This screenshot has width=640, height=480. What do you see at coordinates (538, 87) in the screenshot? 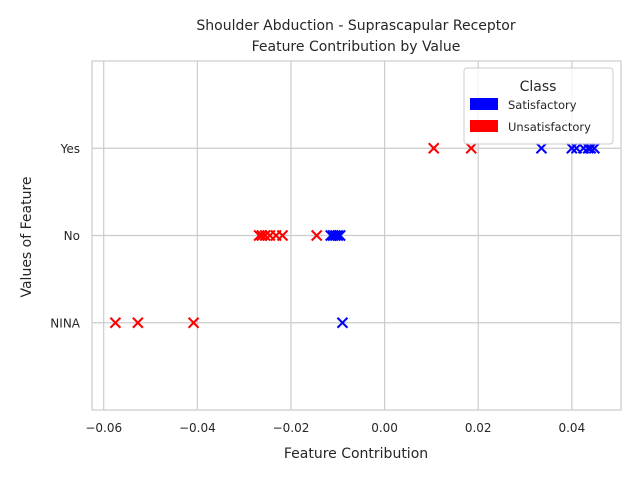
I see `legend-title: Class` at bounding box center [538, 87].